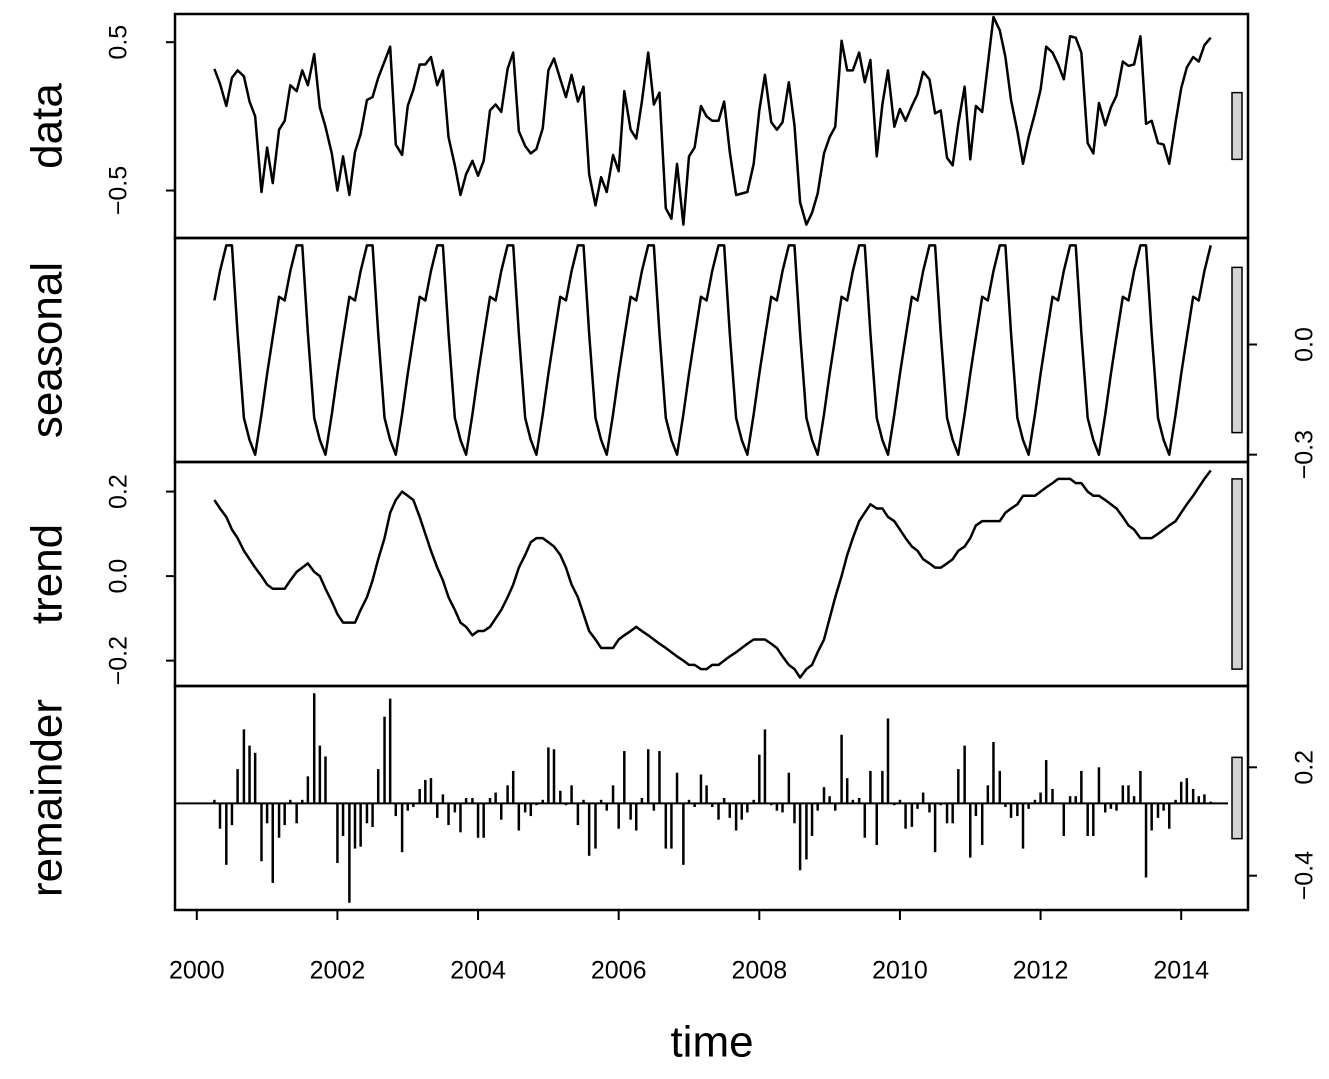  I want to click on panel-label: seasonal, so click(47, 350).